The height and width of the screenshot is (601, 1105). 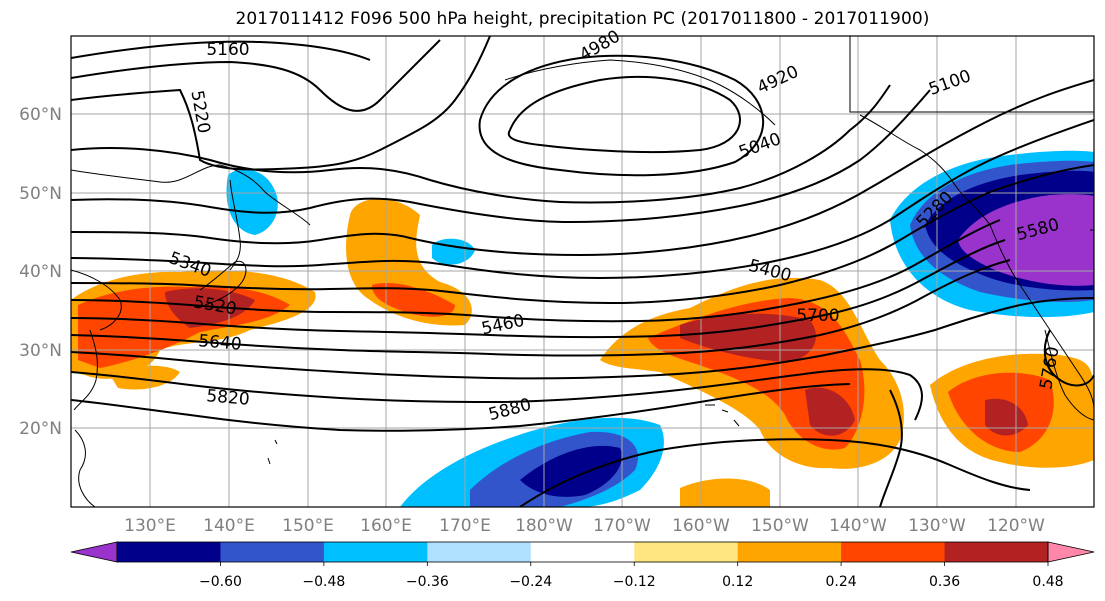 What do you see at coordinates (40, 115) in the screenshot?
I see `lat-label: 60°N` at bounding box center [40, 115].